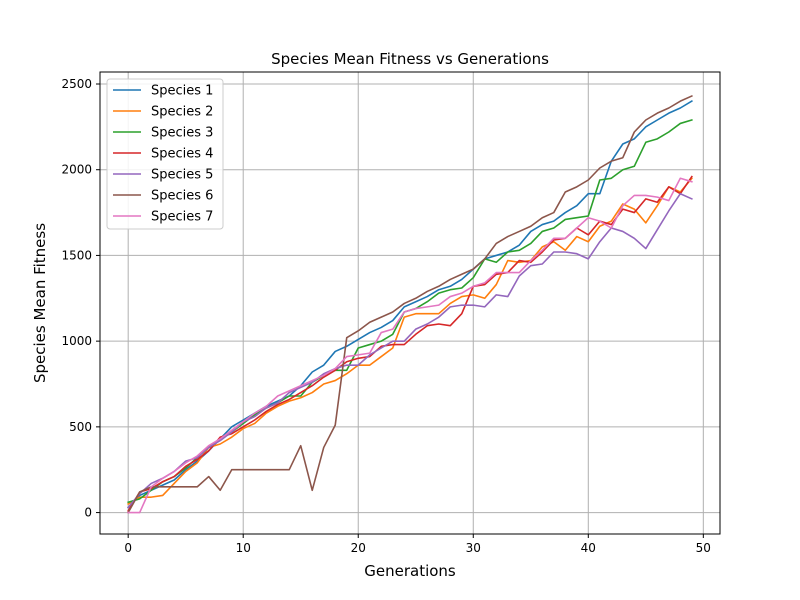 Image resolution: width=800 pixels, height=600 pixels. What do you see at coordinates (182, 133) in the screenshot?
I see `legend-label: Species 3` at bounding box center [182, 133].